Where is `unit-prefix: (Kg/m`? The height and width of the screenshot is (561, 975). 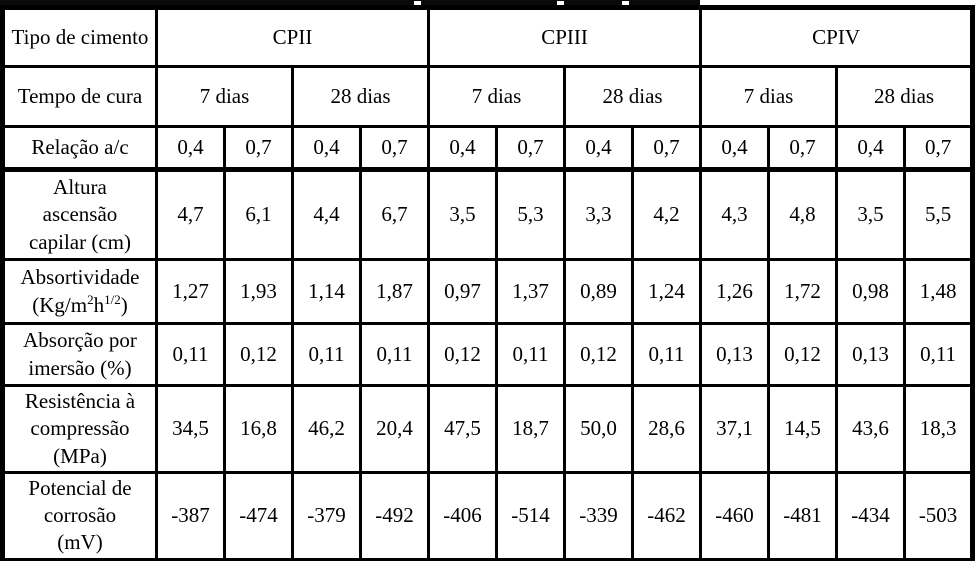 unit-prefix: (Kg/m is located at coordinates (60, 304).